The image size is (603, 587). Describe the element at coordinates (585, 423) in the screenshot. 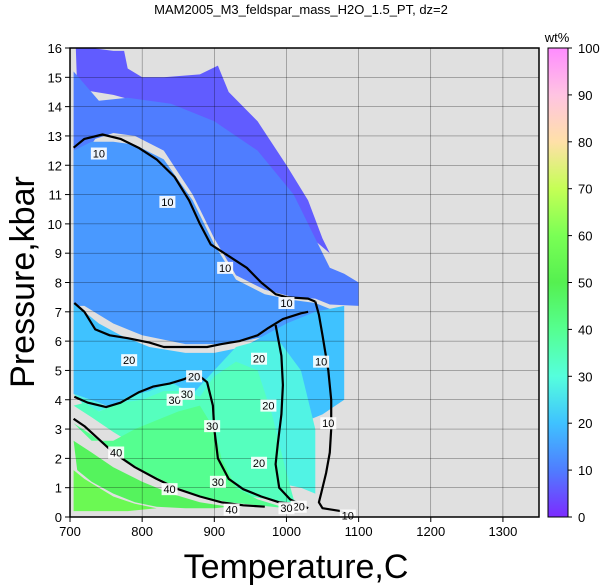

I see `colorbar-tick-label-2: 20` at that location.